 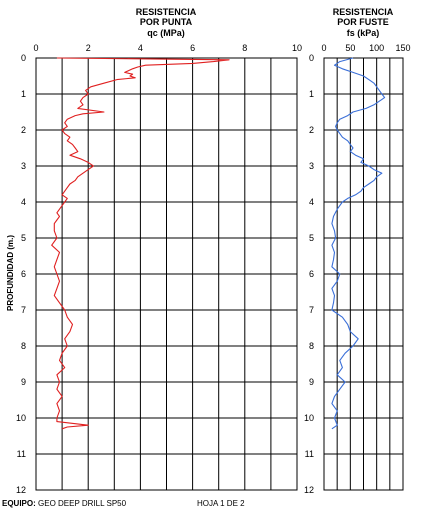 I want to click on qc-title-line-1: RESISTENCIA, so click(x=166, y=12).